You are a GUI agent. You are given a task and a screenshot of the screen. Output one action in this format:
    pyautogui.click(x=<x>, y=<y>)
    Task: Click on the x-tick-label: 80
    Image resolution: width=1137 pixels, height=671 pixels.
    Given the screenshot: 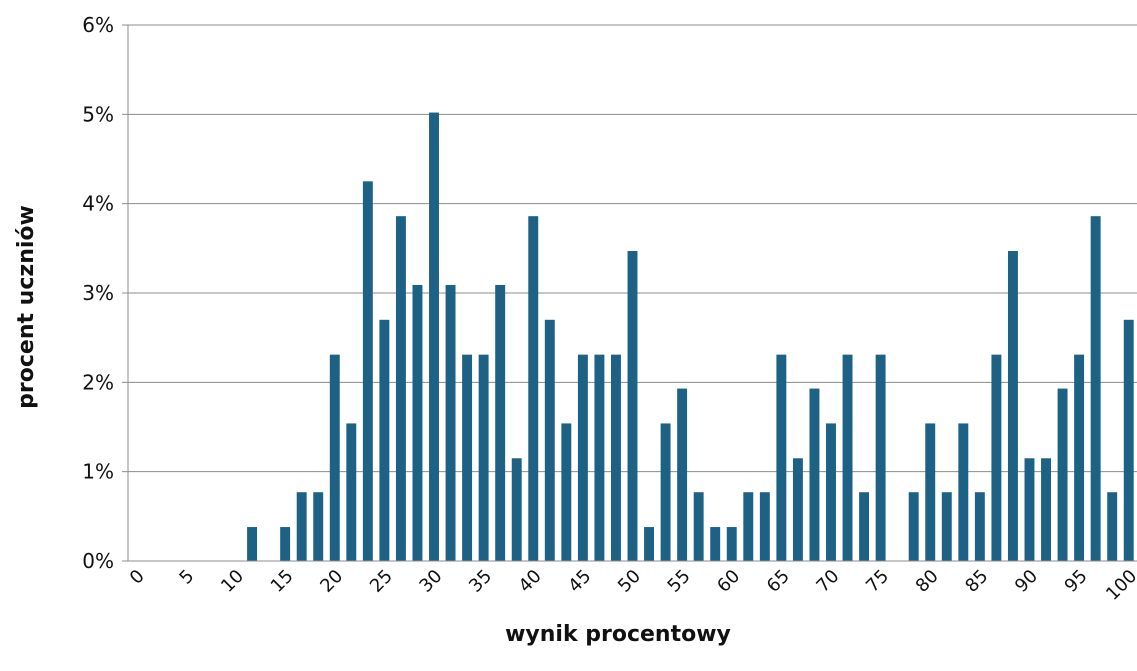 What is the action you would take?
    pyautogui.click(x=927, y=581)
    